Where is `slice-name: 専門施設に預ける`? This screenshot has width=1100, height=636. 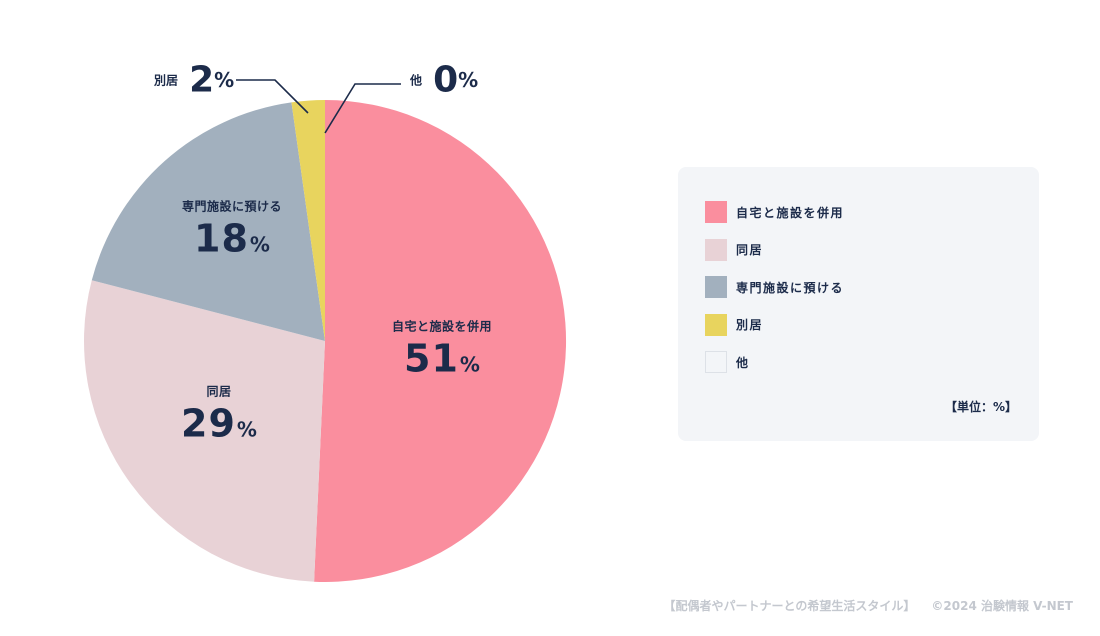 slice-name: 専門施設に預ける is located at coordinates (232, 206).